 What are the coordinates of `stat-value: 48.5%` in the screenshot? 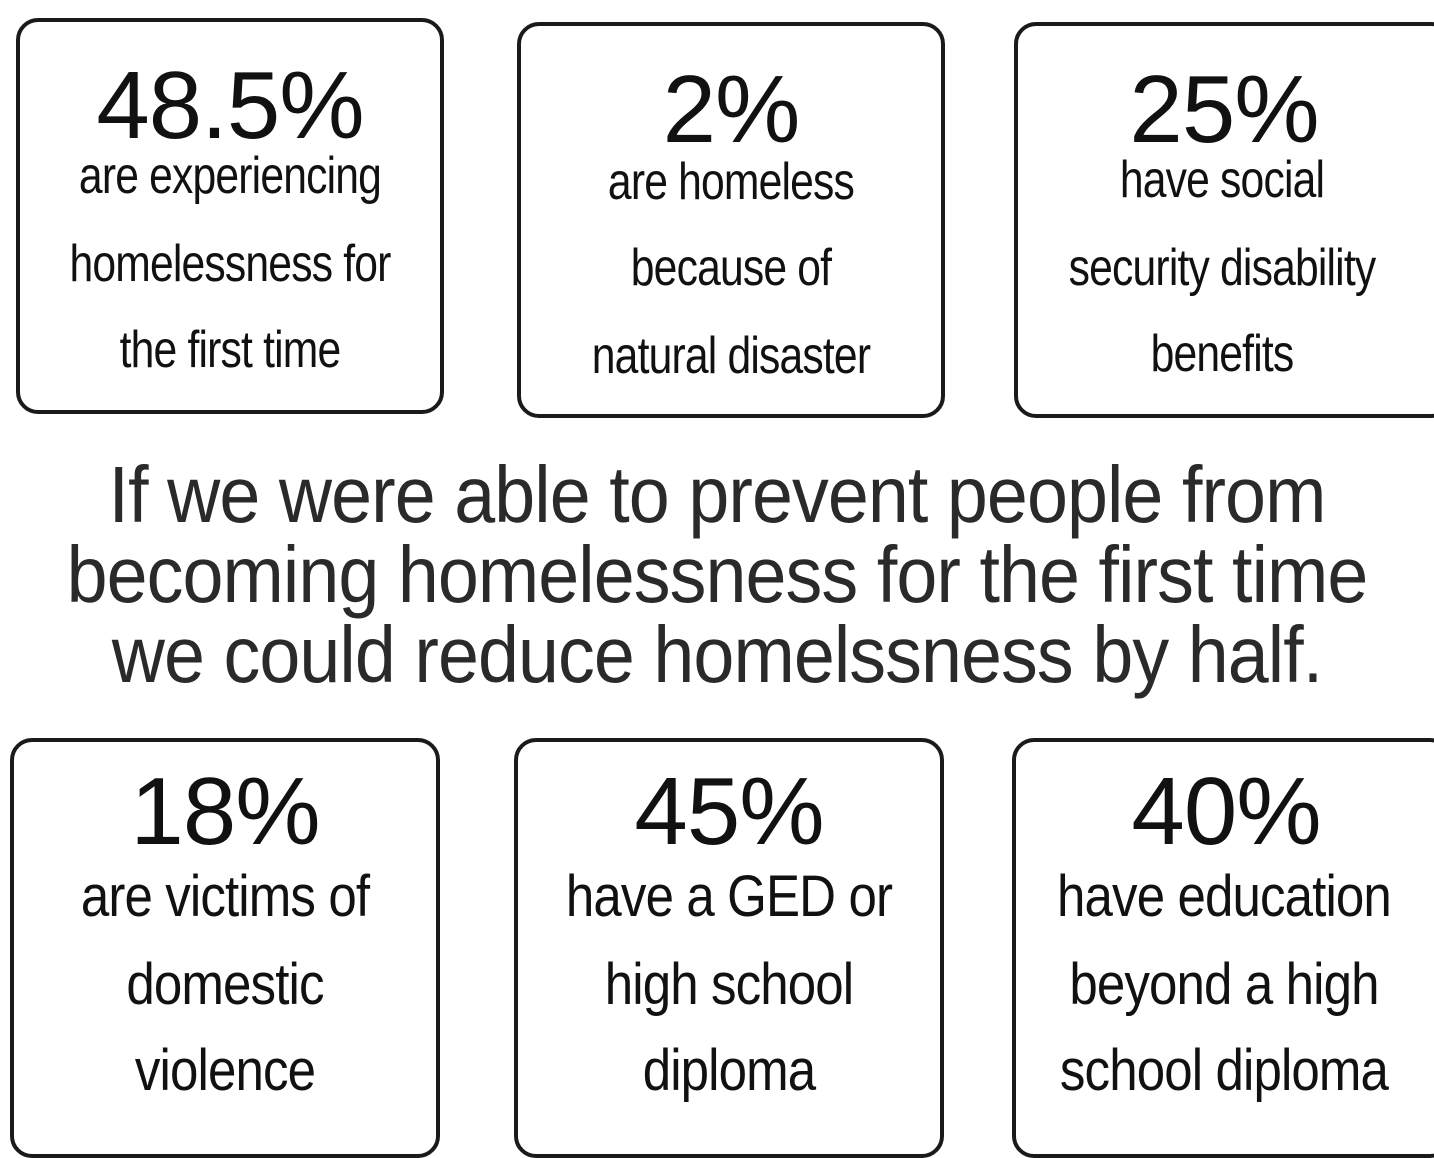 It's located at (230, 105).